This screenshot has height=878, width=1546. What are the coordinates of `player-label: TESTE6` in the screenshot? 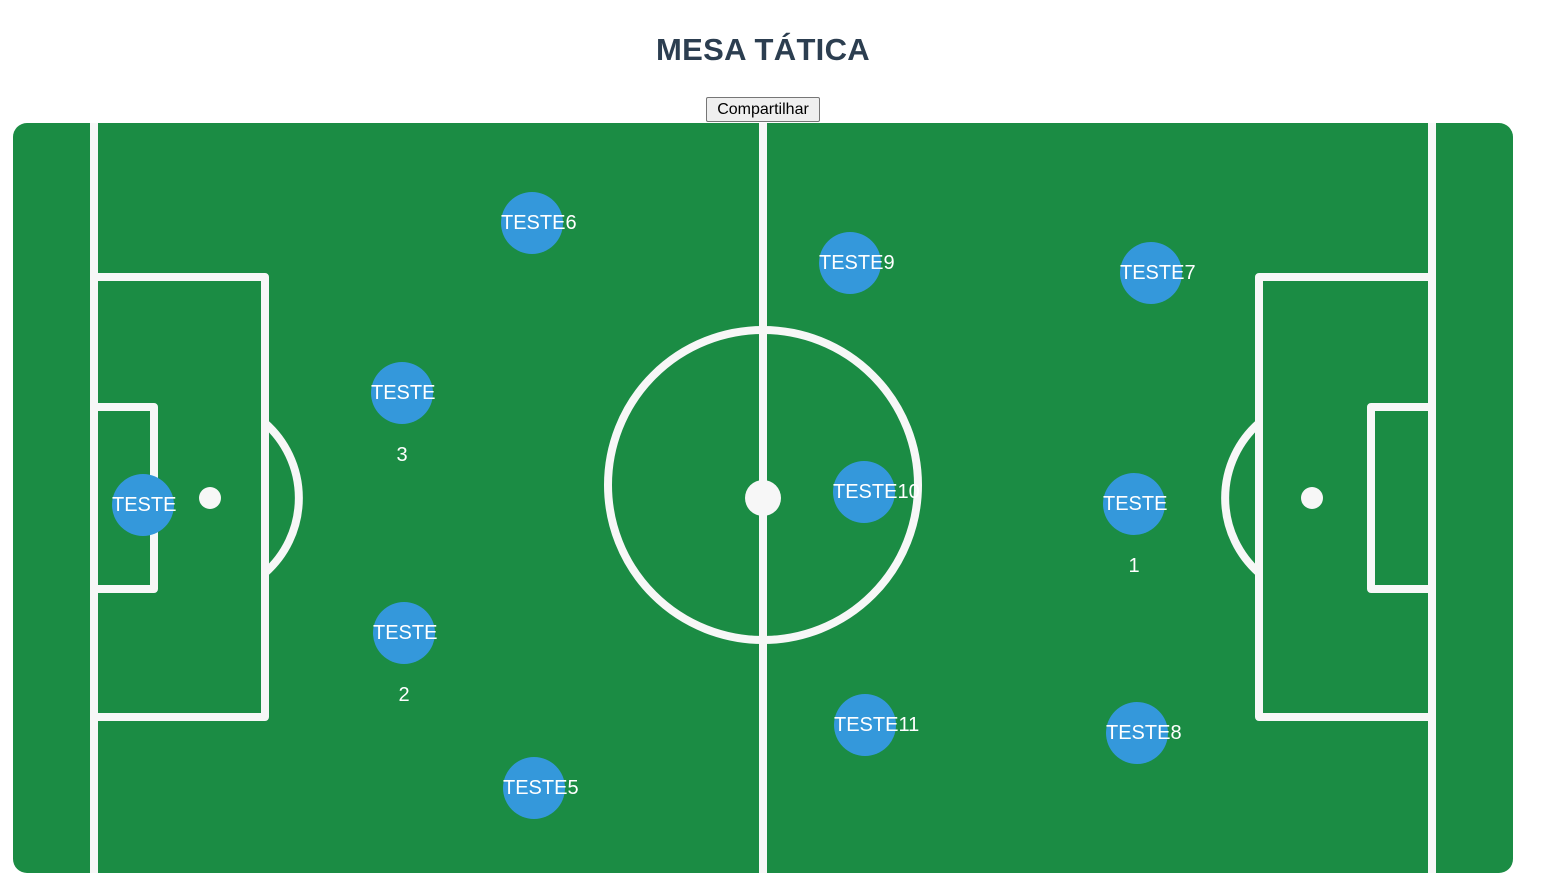 It's located at (539, 223).